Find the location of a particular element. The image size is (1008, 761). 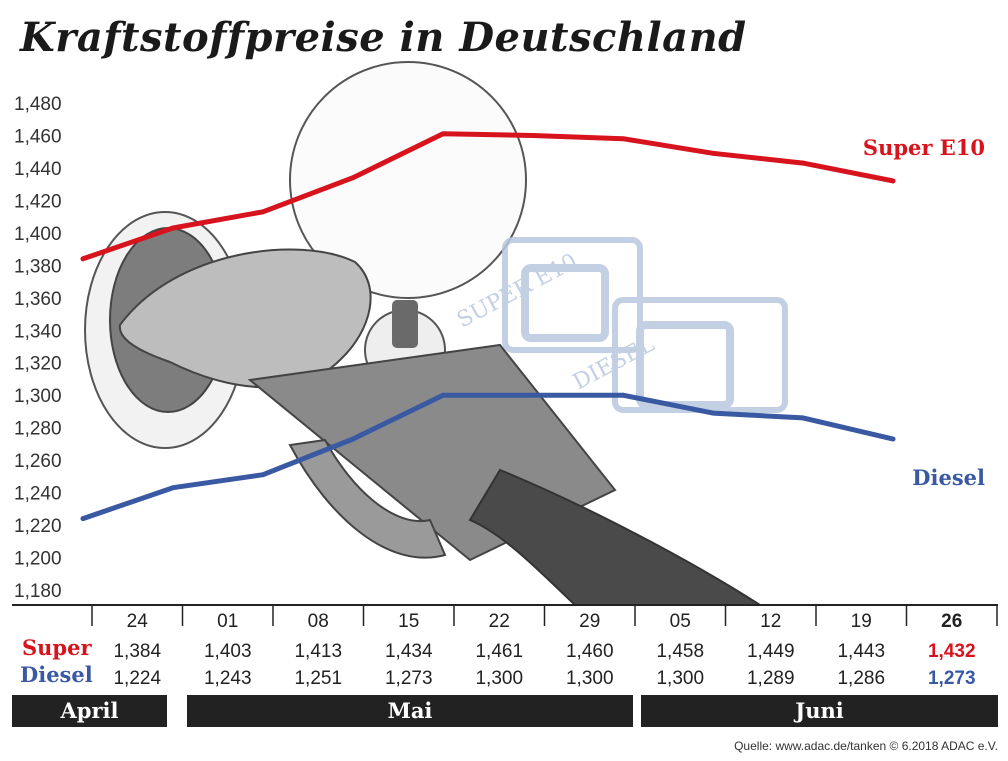

y-tick-label: 1,320 is located at coordinates (38, 364).